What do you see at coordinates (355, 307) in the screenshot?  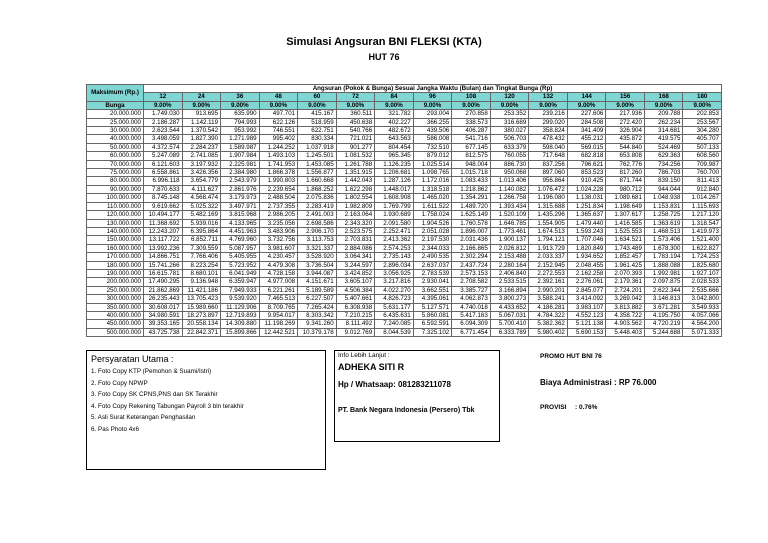 I see `installment-cell: 6.308.938` at bounding box center [355, 307].